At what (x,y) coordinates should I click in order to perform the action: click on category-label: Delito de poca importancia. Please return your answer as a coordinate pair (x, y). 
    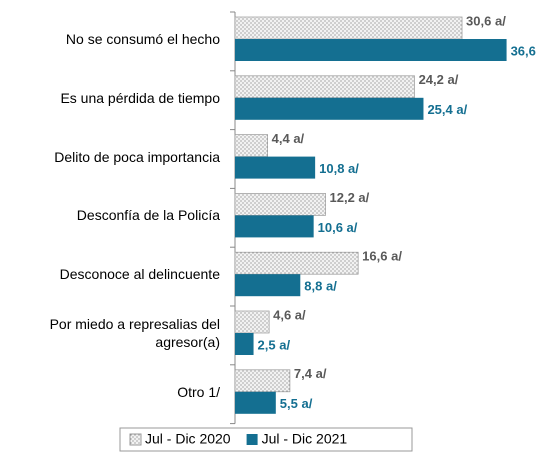
    Looking at the image, I should click on (137, 156).